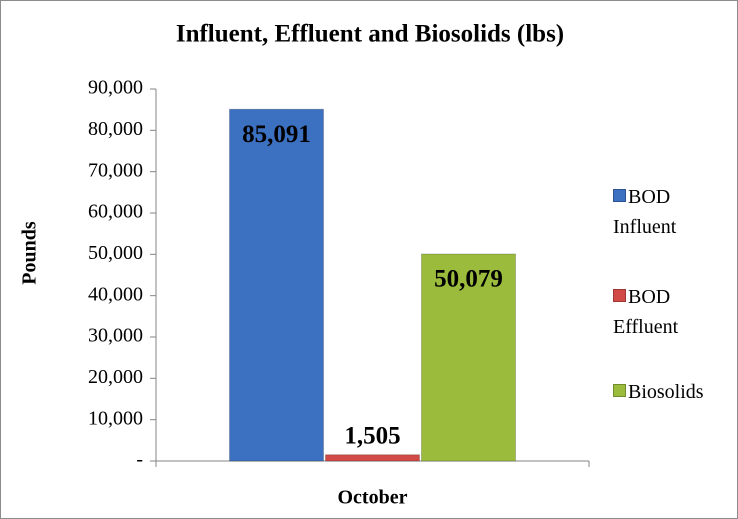 The image size is (738, 519). What do you see at coordinates (646, 312) in the screenshot?
I see `legend-label: BOD Effluent` at bounding box center [646, 312].